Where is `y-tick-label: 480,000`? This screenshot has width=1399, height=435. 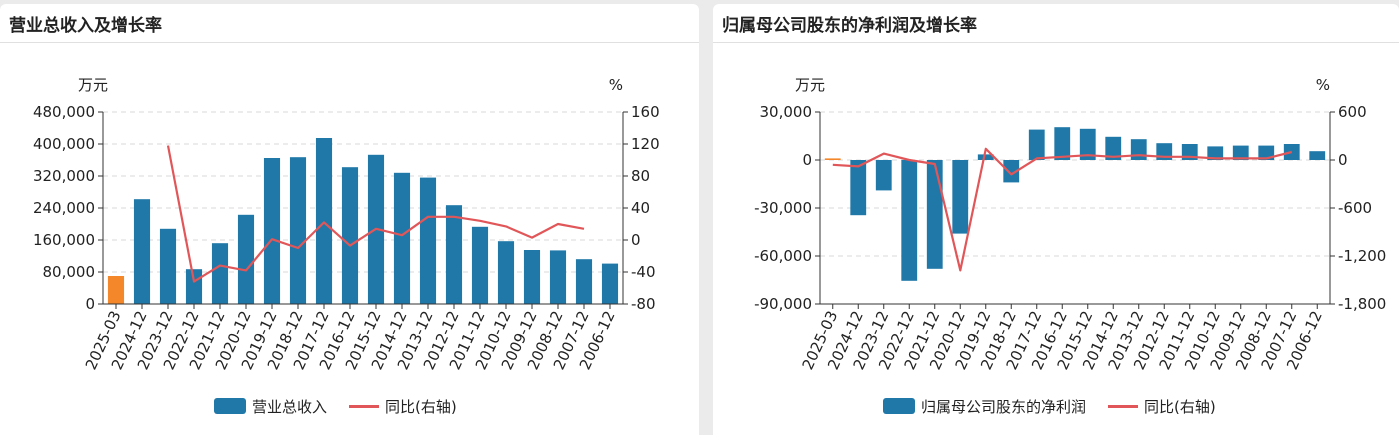
y-tick-label: 480,000 is located at coordinates (64, 112).